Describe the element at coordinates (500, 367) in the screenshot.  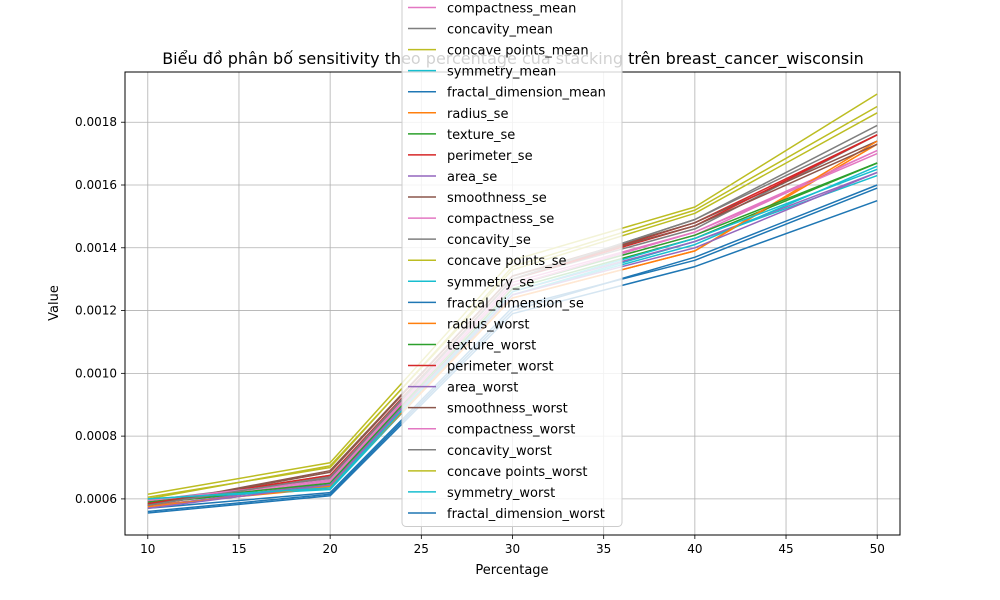
I see `legend-entry: perimeter_worst` at that location.